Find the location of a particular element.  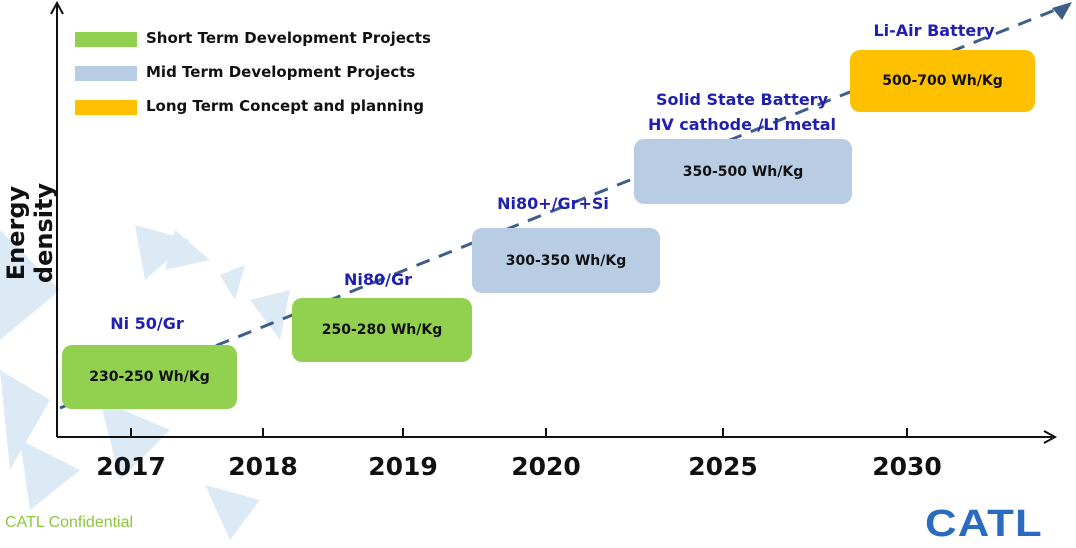

legend-label-mid-term: Mid Term Development Projects is located at coordinates (281, 72).